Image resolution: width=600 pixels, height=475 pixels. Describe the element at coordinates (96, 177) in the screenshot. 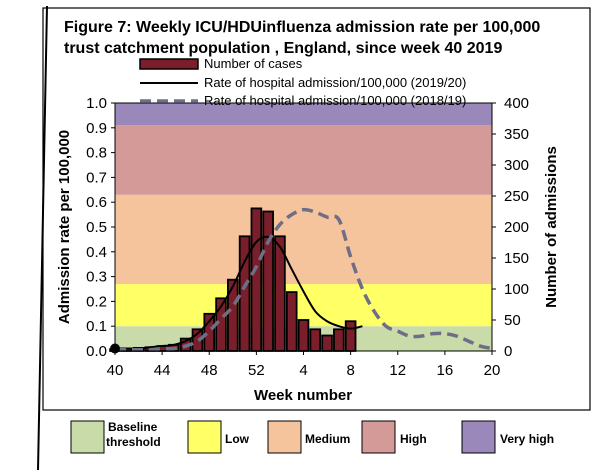

I see `y-left-tick-label-7: 0.7` at that location.